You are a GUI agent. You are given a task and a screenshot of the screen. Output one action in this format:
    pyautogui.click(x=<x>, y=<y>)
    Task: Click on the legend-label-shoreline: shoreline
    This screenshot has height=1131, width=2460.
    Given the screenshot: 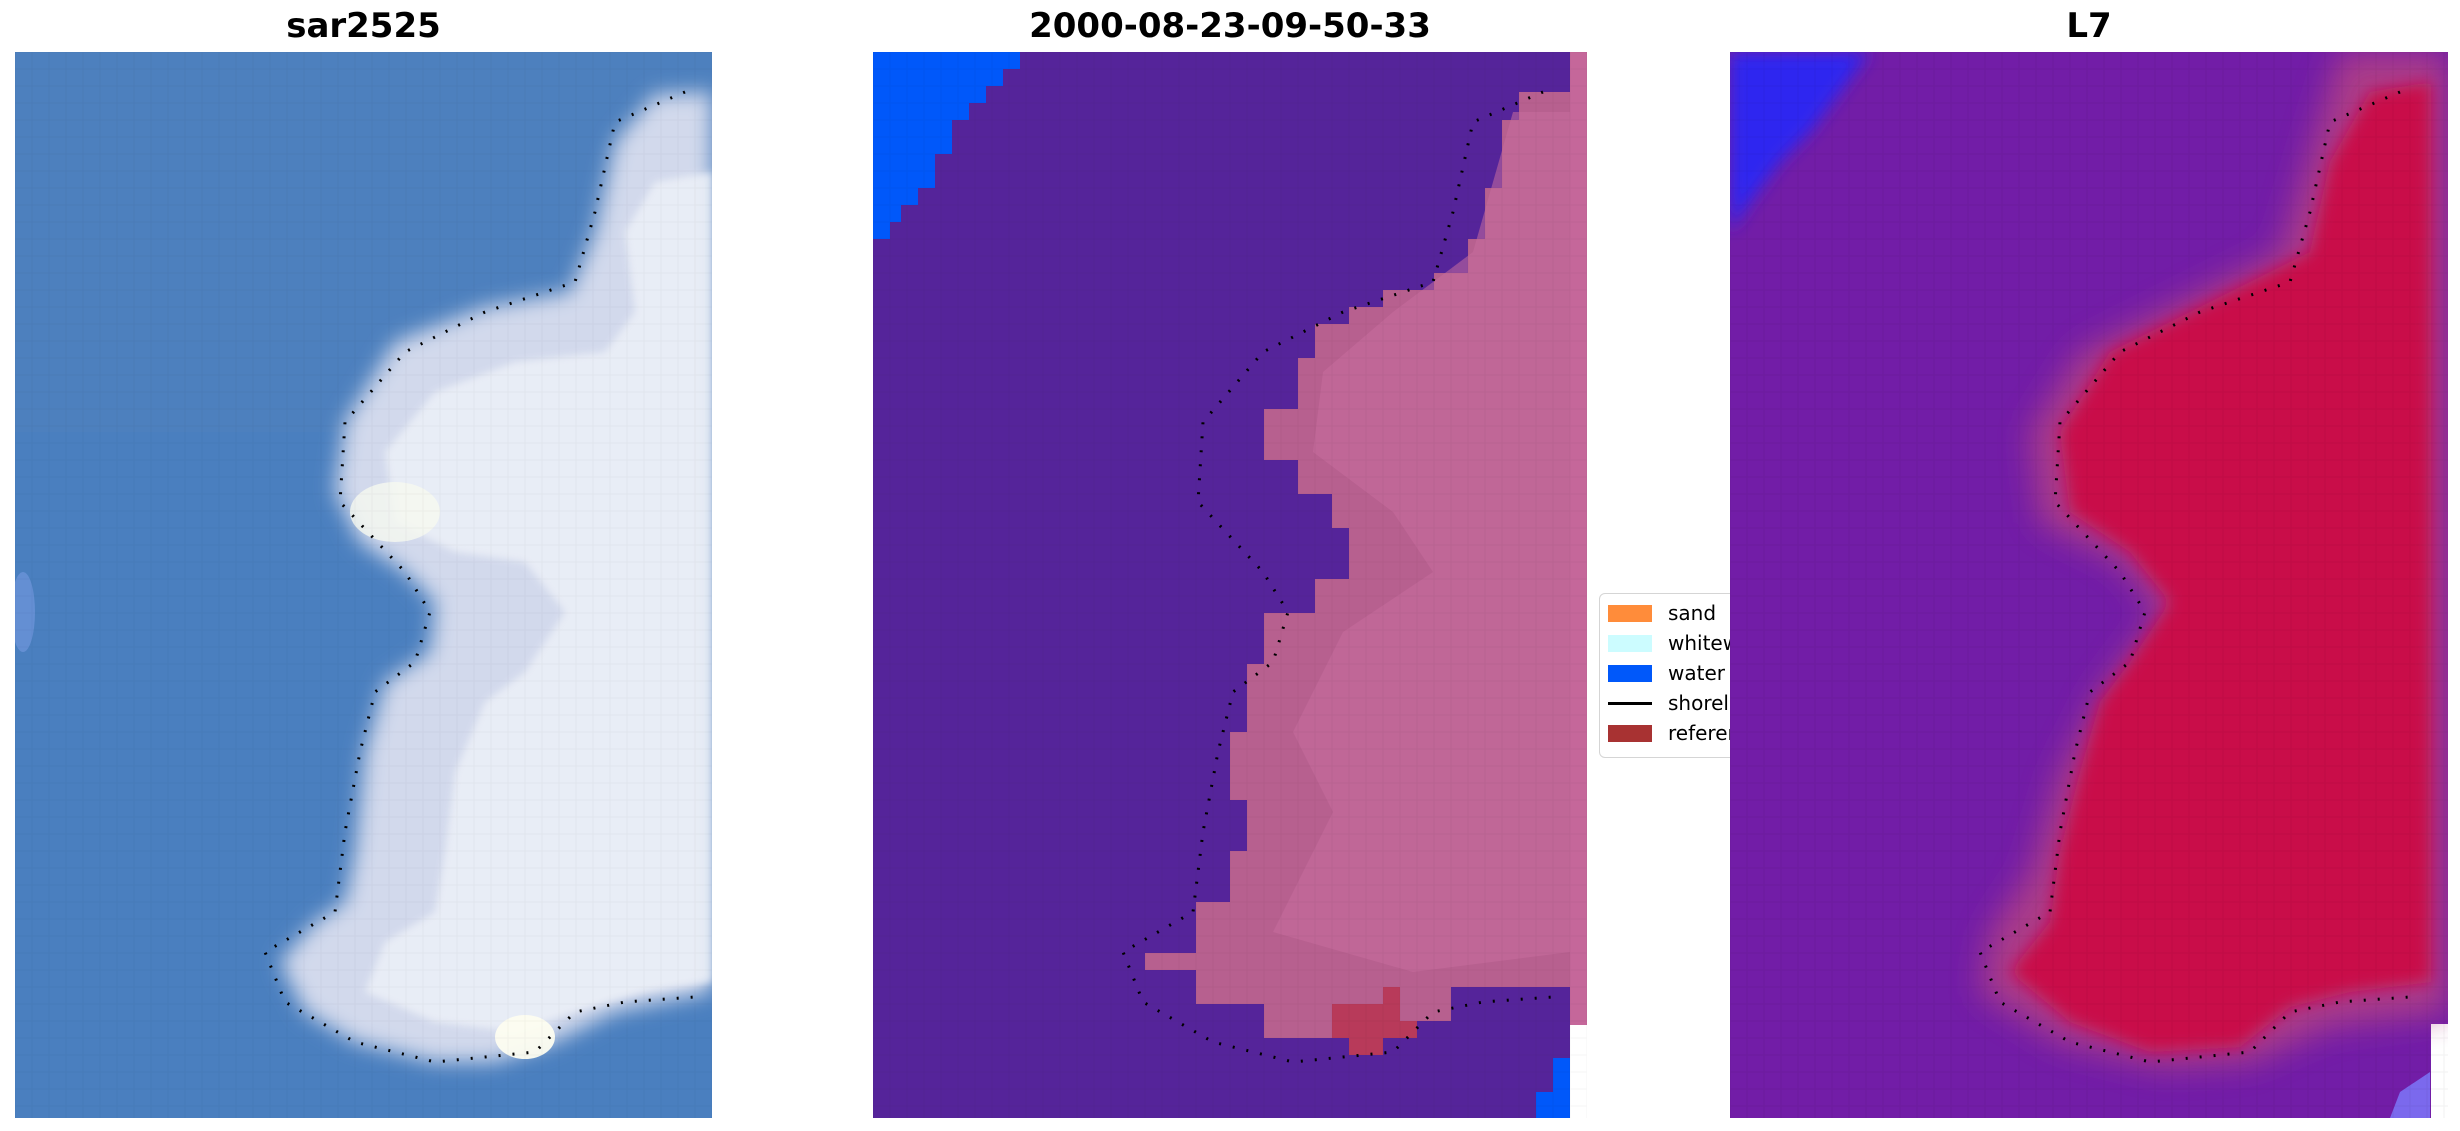 What is the action you would take?
    pyautogui.click(x=1704, y=703)
    